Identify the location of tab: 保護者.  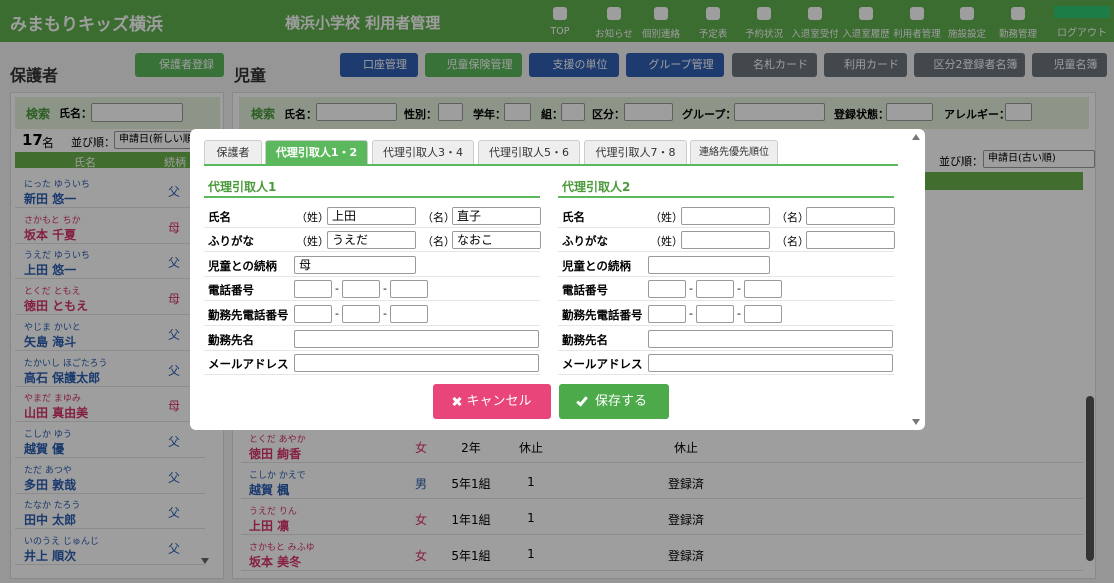
(233, 152).